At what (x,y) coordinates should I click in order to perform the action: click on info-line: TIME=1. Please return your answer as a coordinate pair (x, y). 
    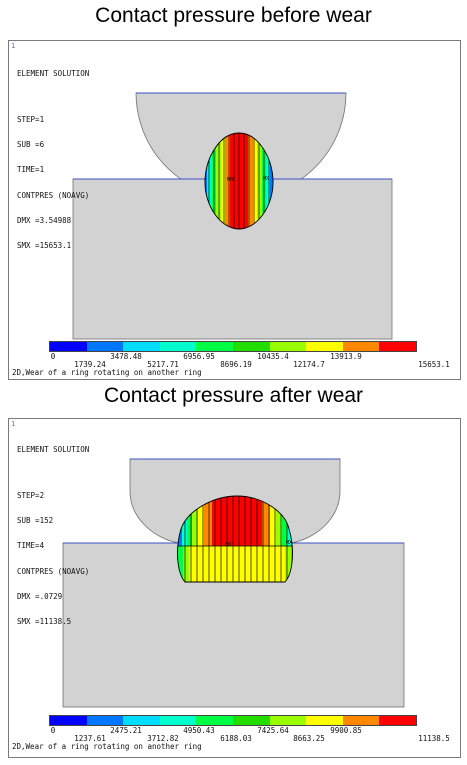
    Looking at the image, I should click on (31, 170).